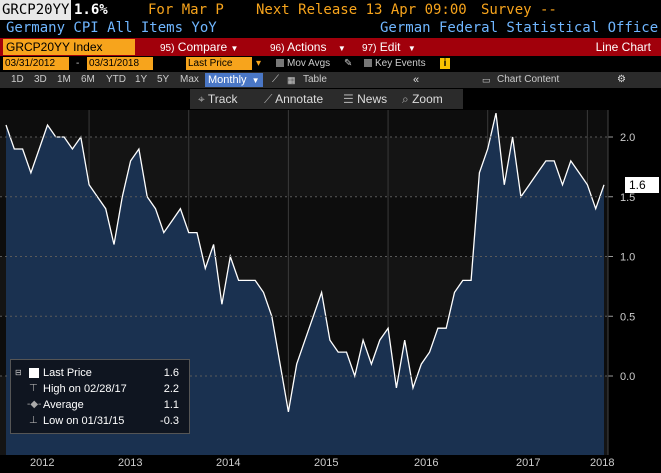 The image size is (661, 473). Describe the element at coordinates (141, 79) in the screenshot. I see `period-1y: 1Y` at that location.